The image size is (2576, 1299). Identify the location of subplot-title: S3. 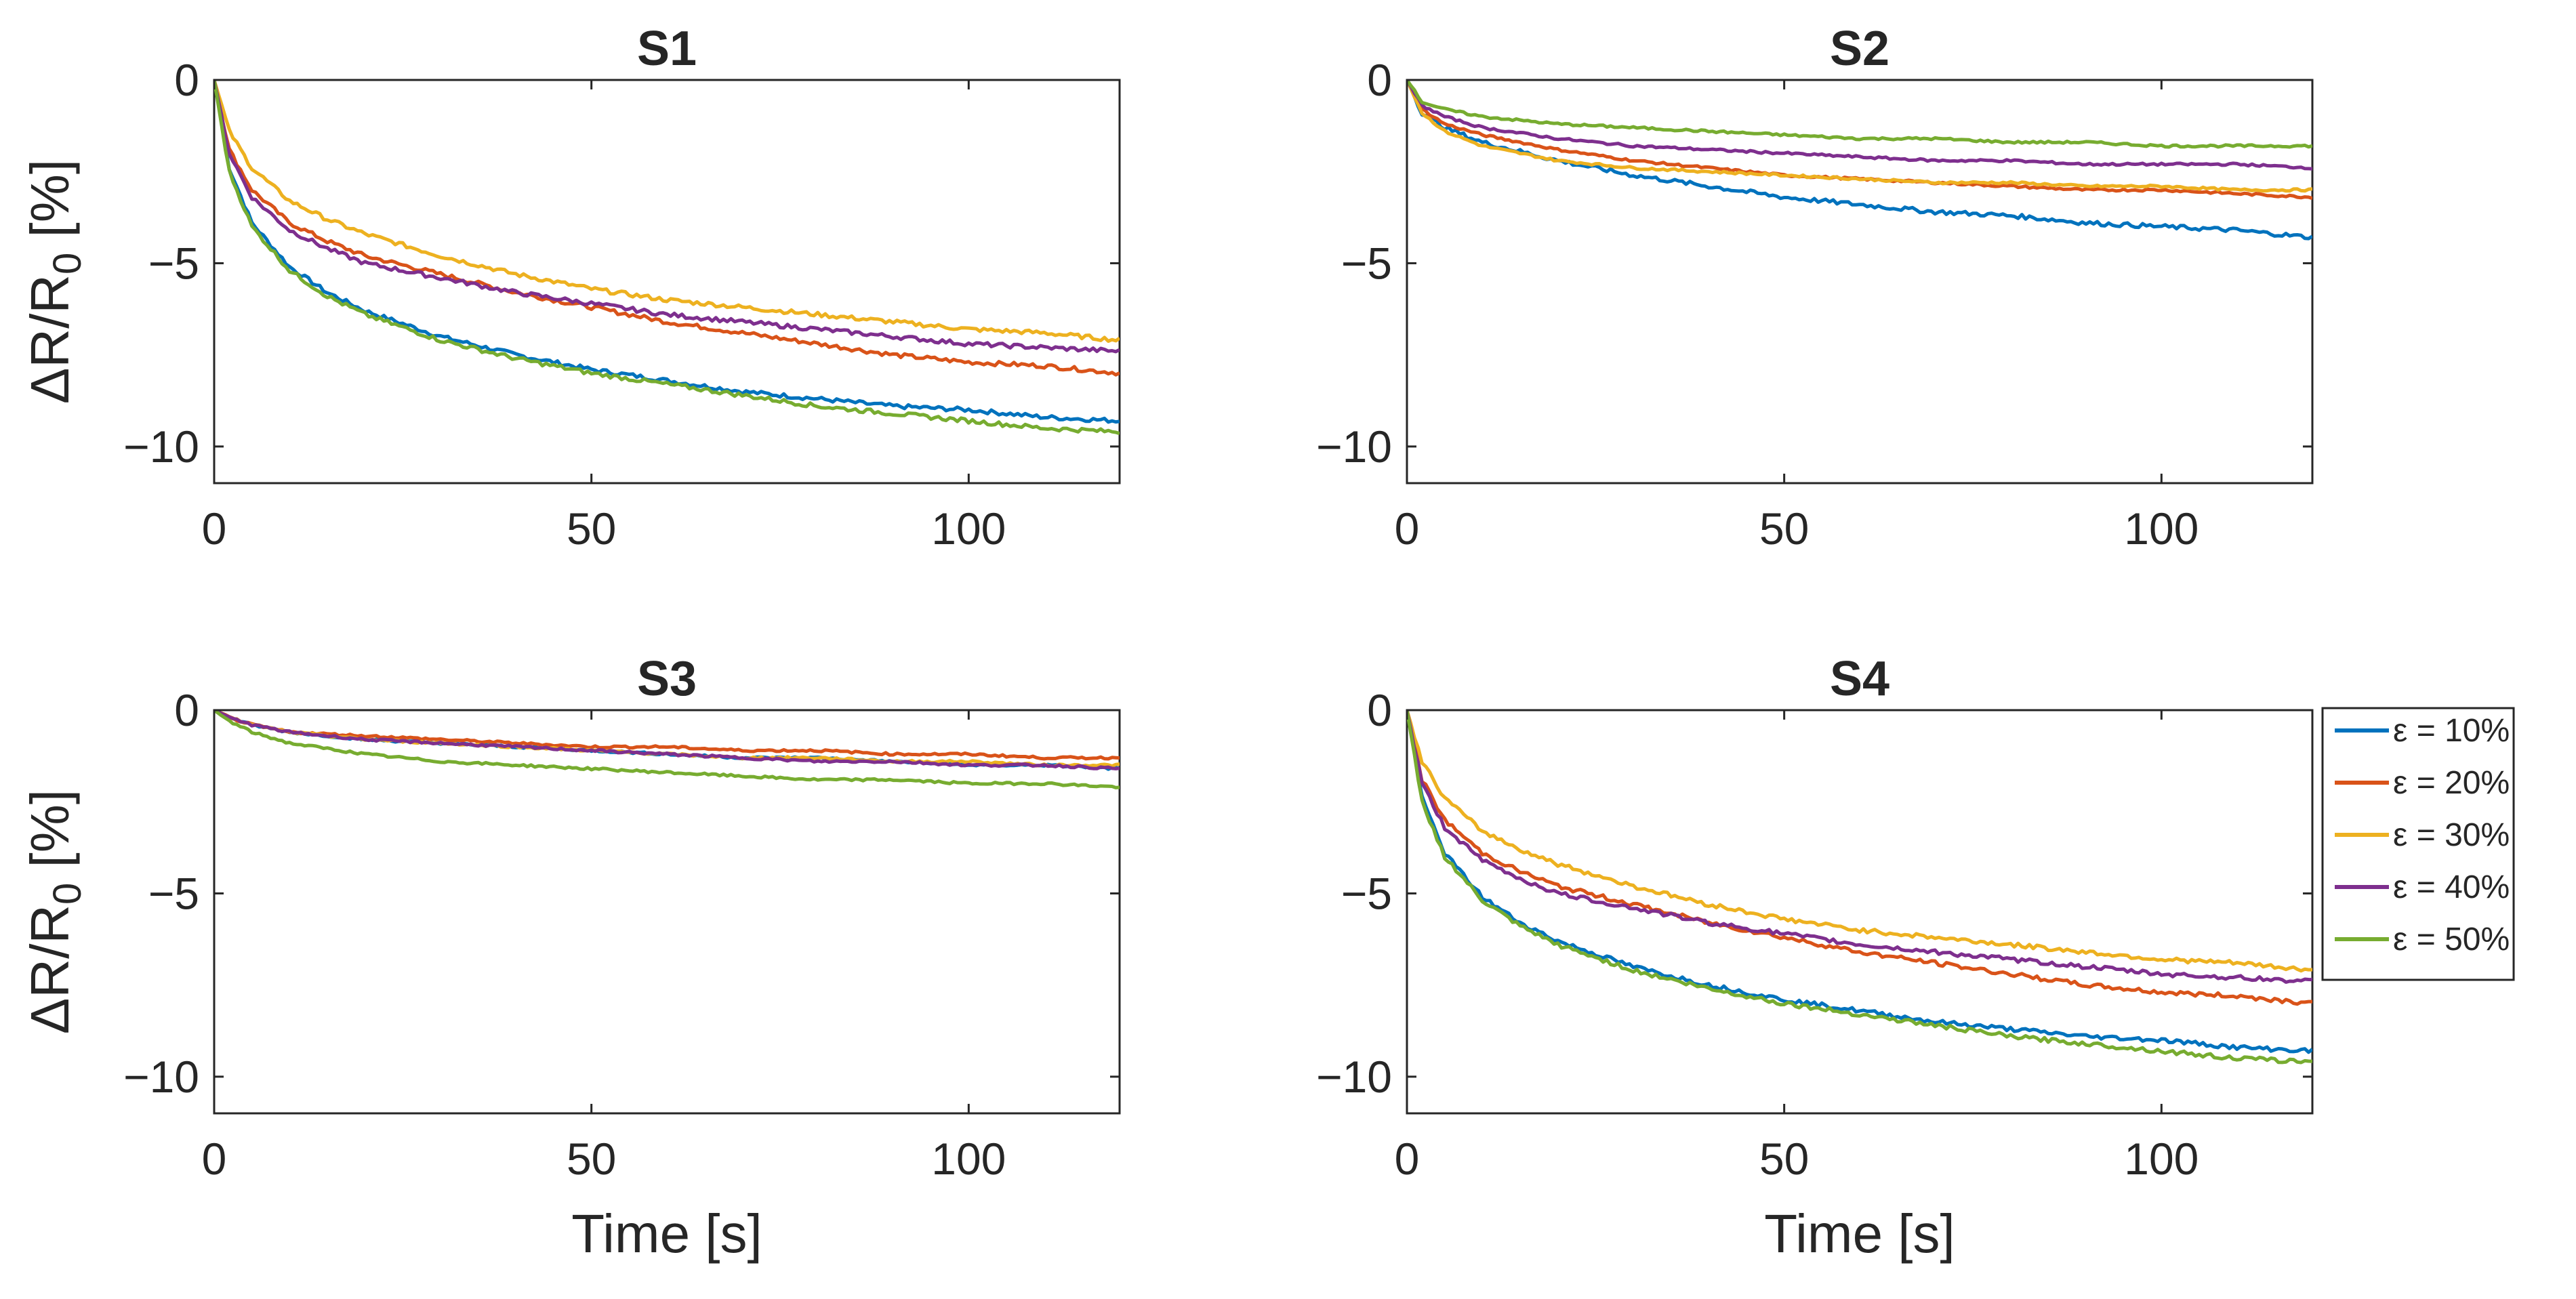
(667, 679).